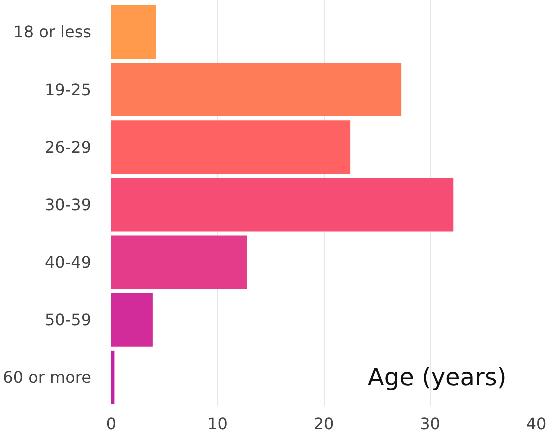  Describe the element at coordinates (536, 423) in the screenshot. I see `x-tick-label: 40` at that location.